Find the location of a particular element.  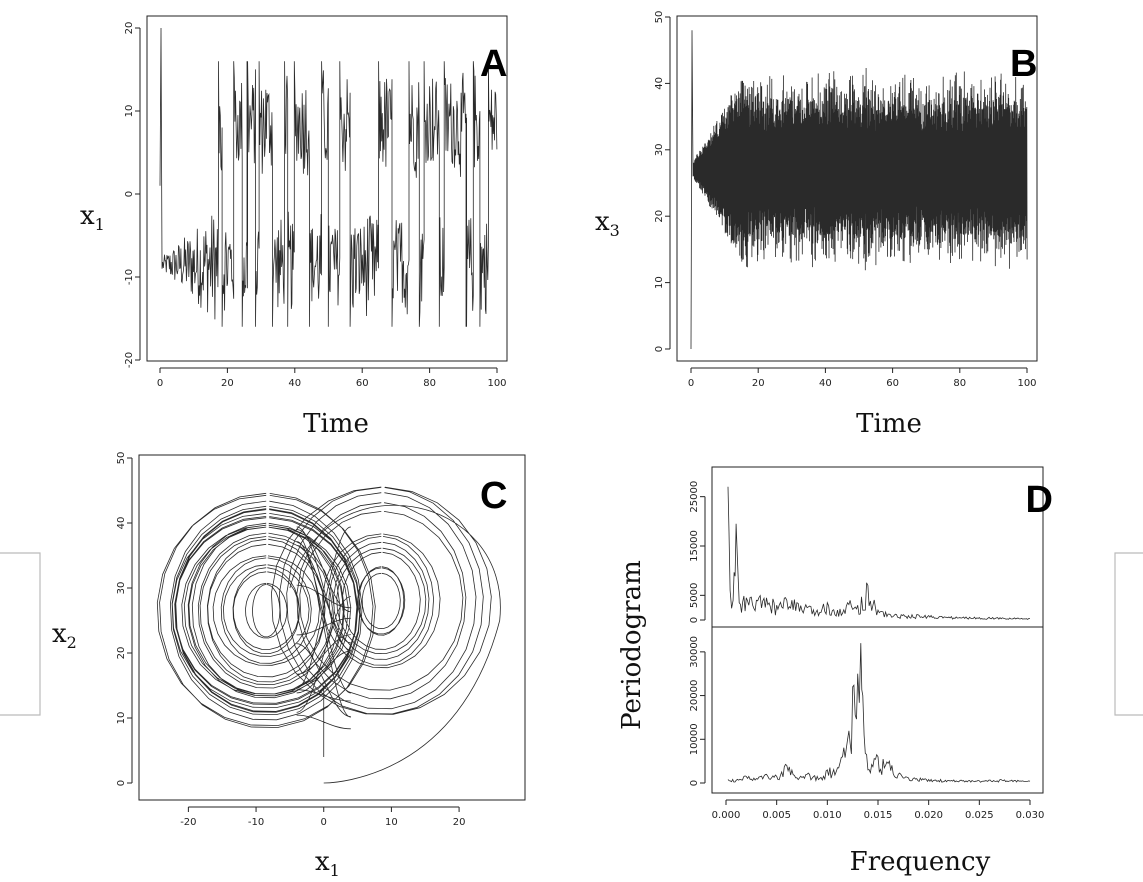

panel-b-axes: 0 20 40 60 80 100 0 10 20 30 40 50 is located at coordinates (845, 200).